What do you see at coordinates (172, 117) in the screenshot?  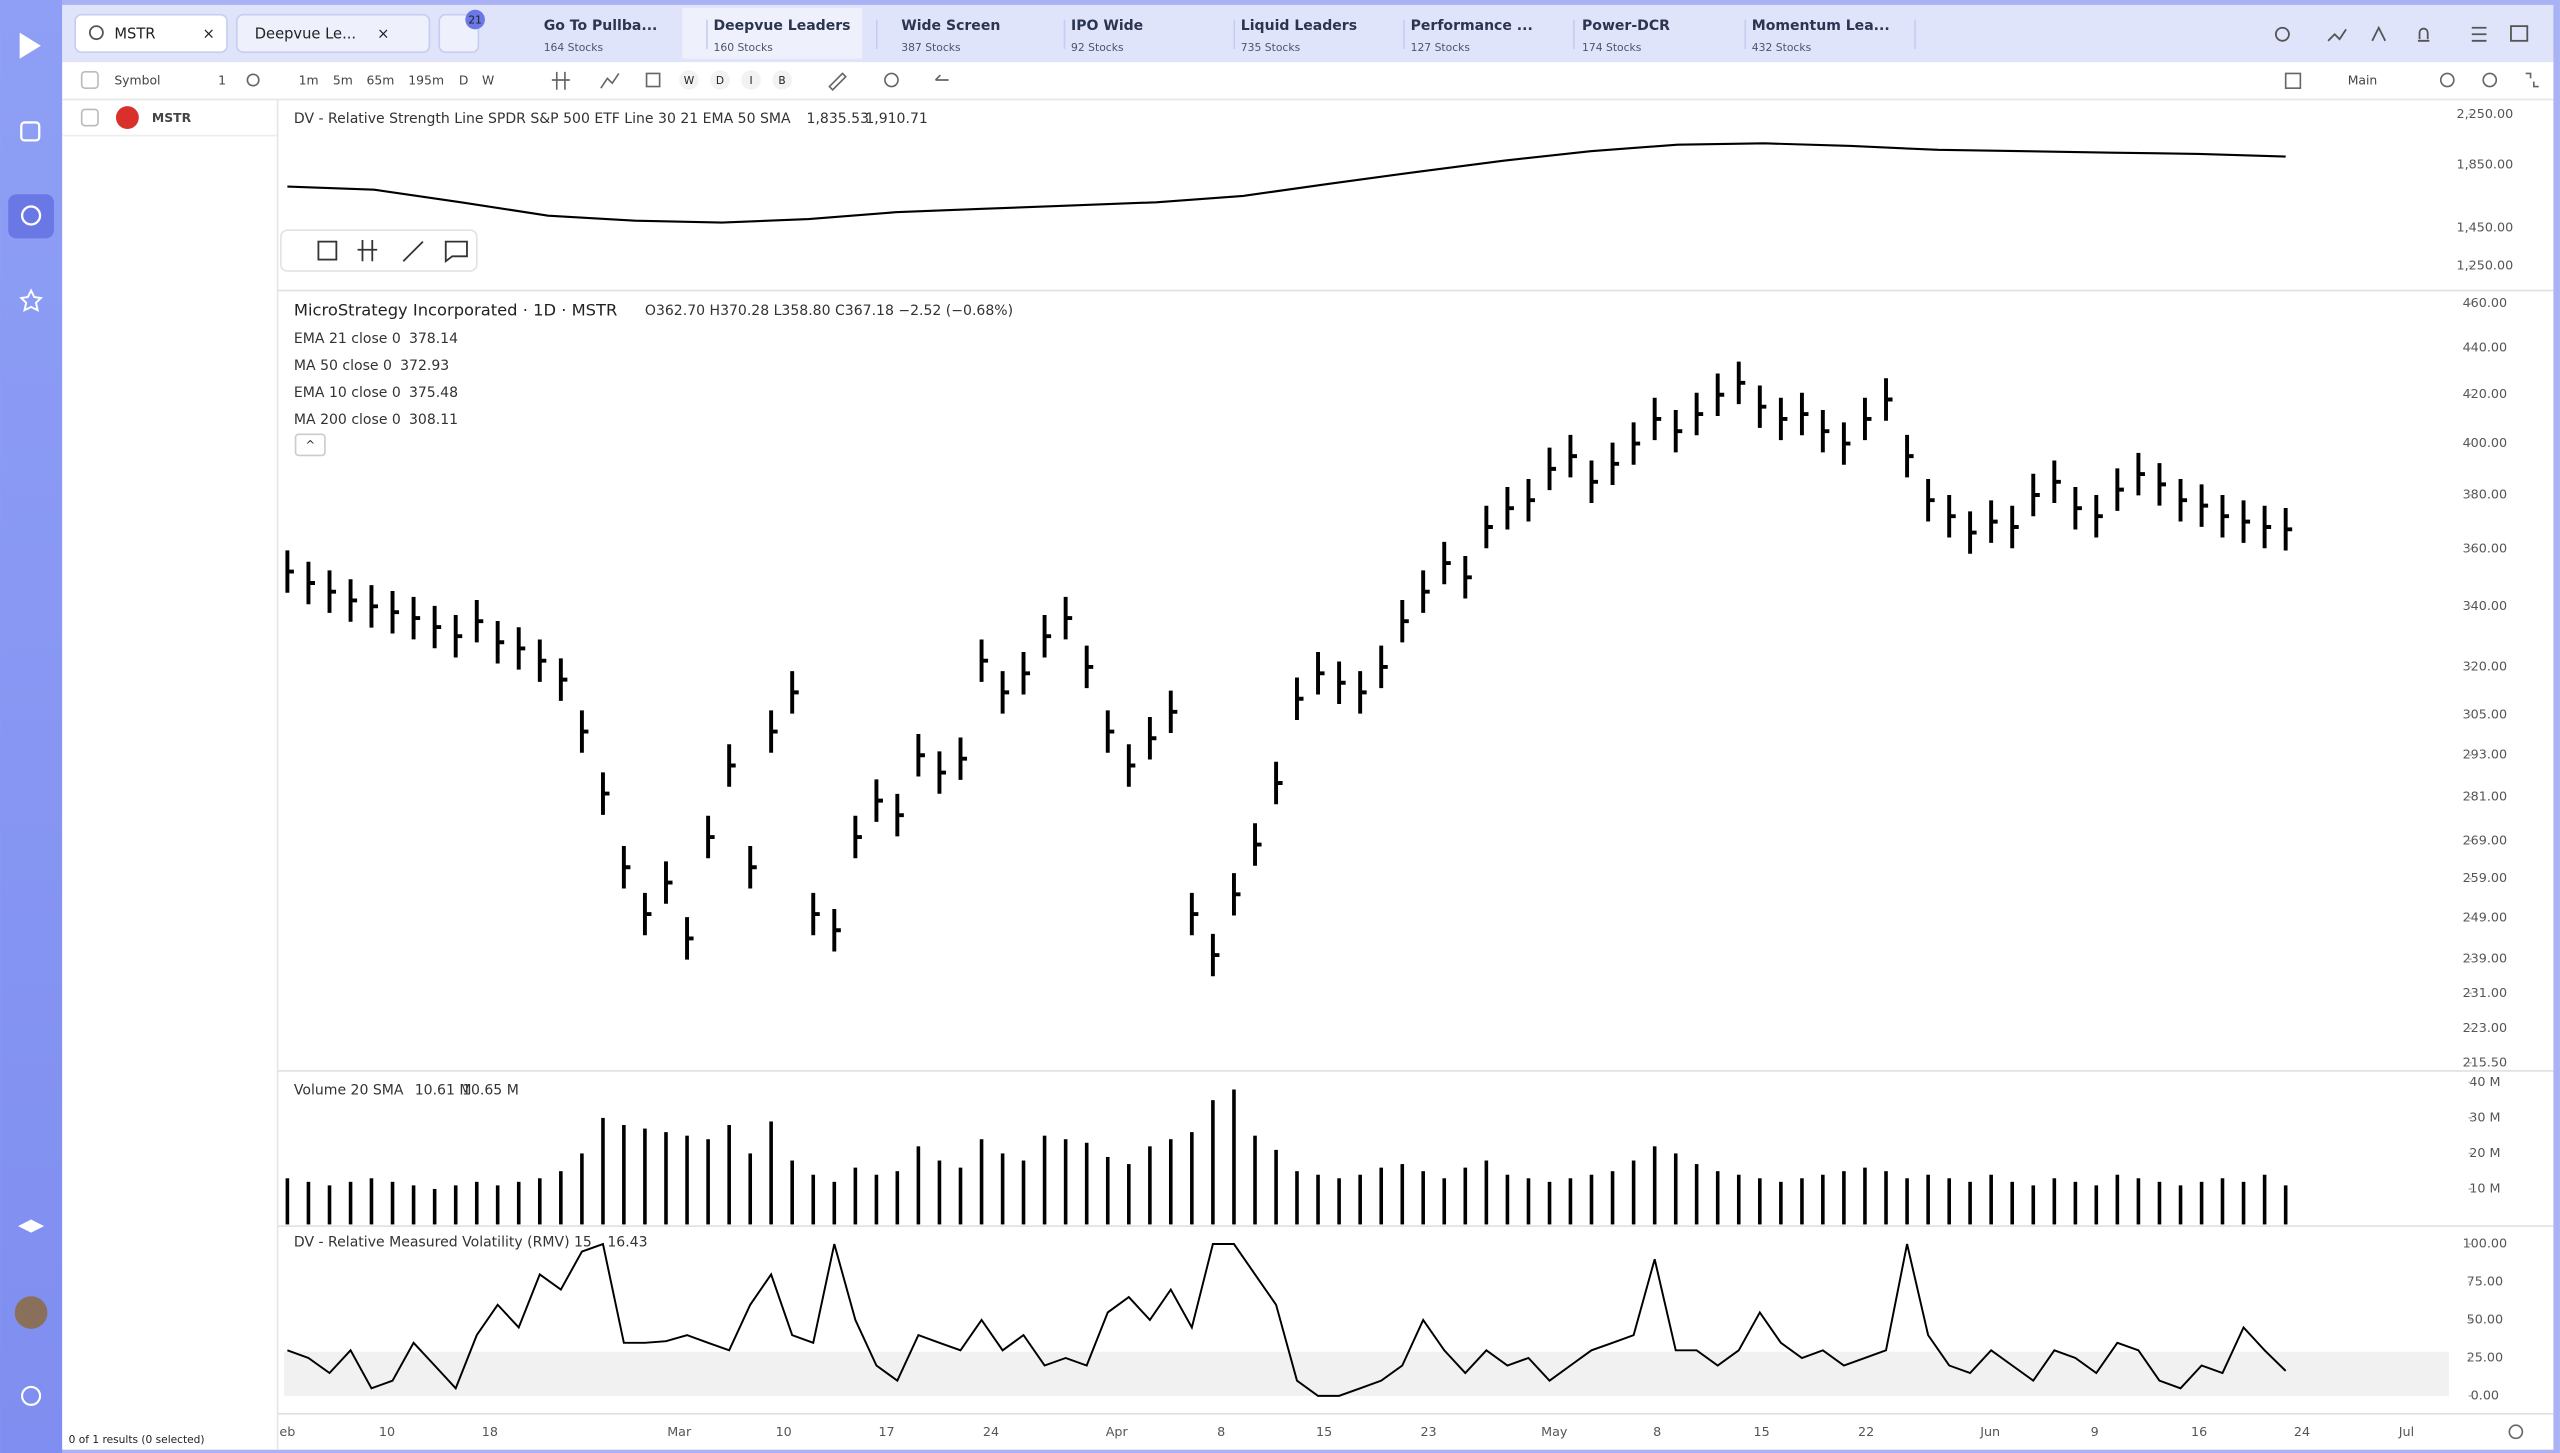 I see `symbol-row: MSTR` at bounding box center [172, 117].